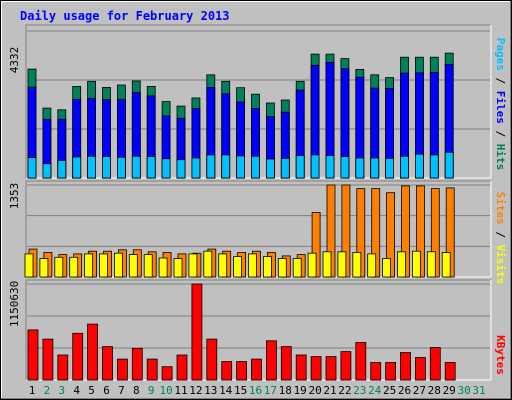  Describe the element at coordinates (47, 390) in the screenshot. I see `day-label-2: 2` at that location.